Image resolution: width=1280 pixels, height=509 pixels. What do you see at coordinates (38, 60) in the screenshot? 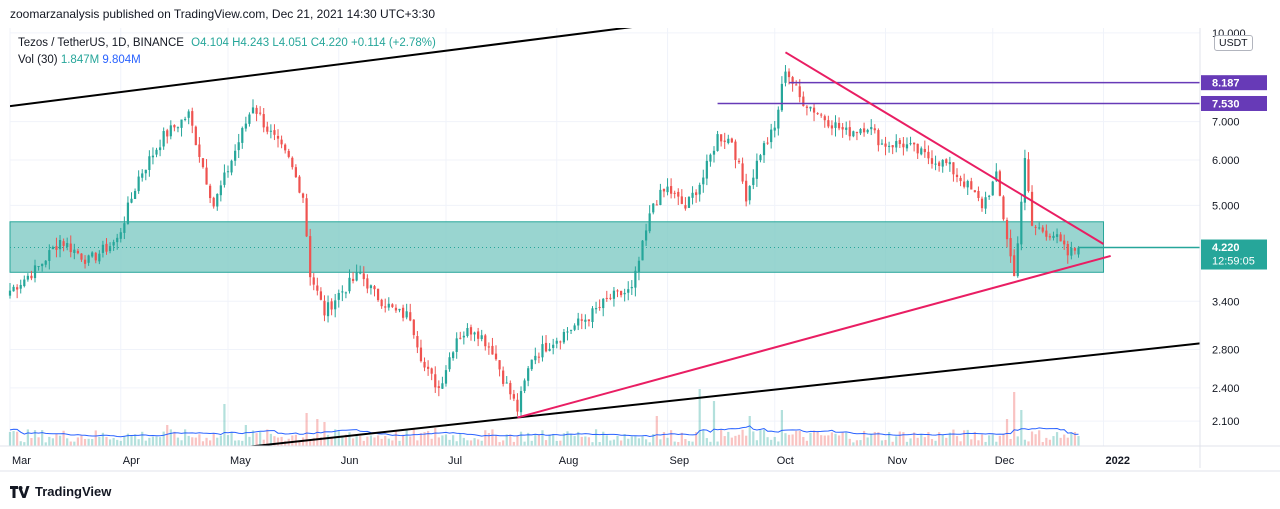
I see `volume-label: Vol (30)` at bounding box center [38, 60].